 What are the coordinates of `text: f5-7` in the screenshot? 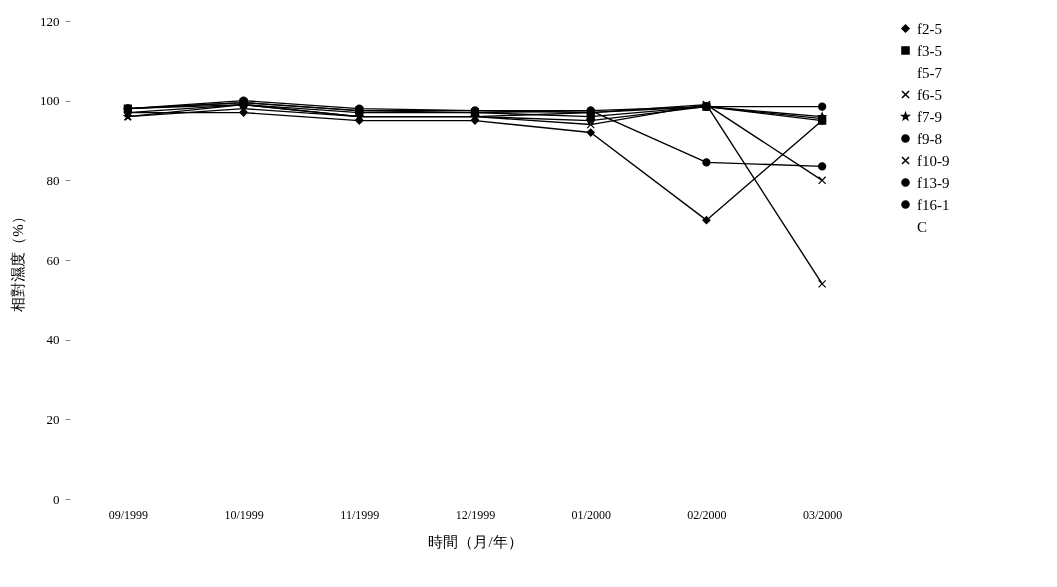 It's located at (930, 72).